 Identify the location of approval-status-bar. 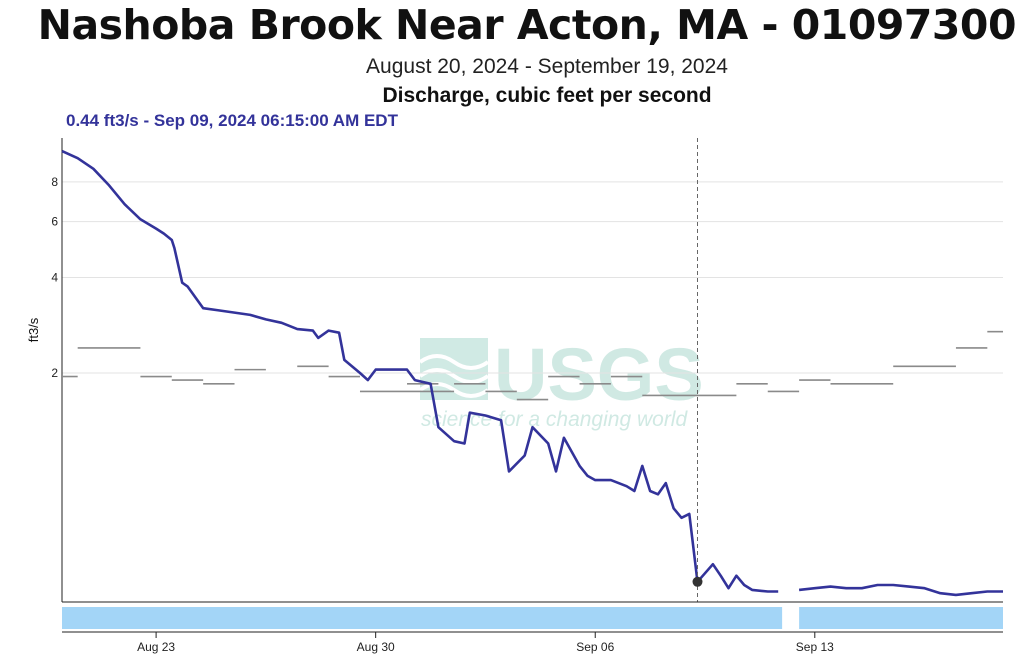
(532, 618).